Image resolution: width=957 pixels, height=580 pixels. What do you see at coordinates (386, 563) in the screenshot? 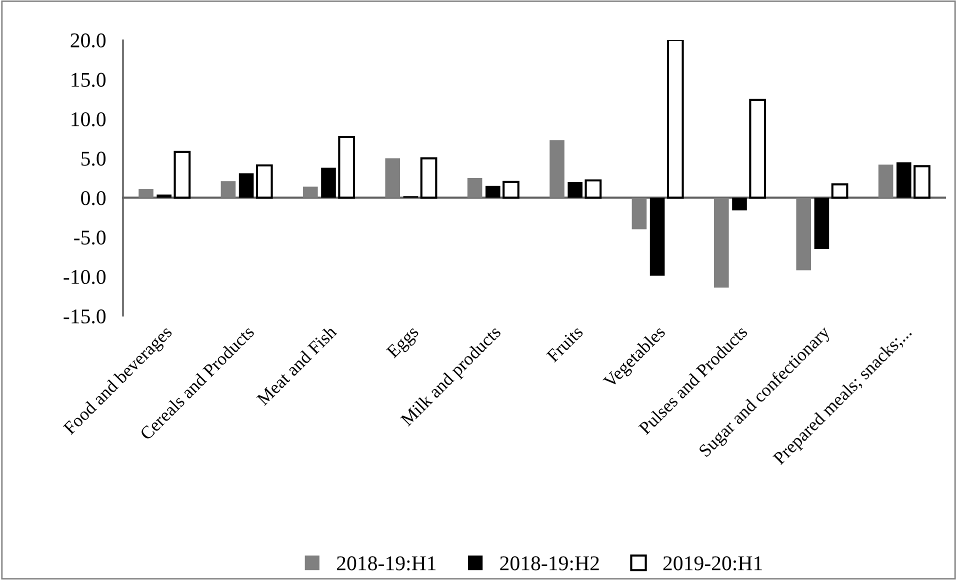
I see `legend-label: 2018-19:H1` at bounding box center [386, 563].